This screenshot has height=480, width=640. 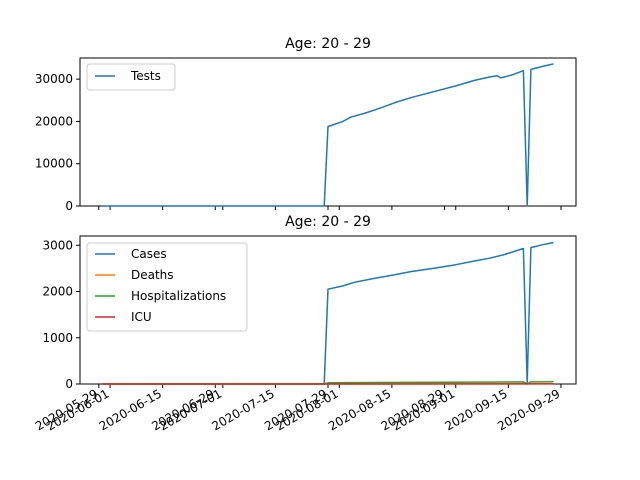 What do you see at coordinates (328, 222) in the screenshot?
I see `bottom-chart-title: Age: 20 - 29` at bounding box center [328, 222].